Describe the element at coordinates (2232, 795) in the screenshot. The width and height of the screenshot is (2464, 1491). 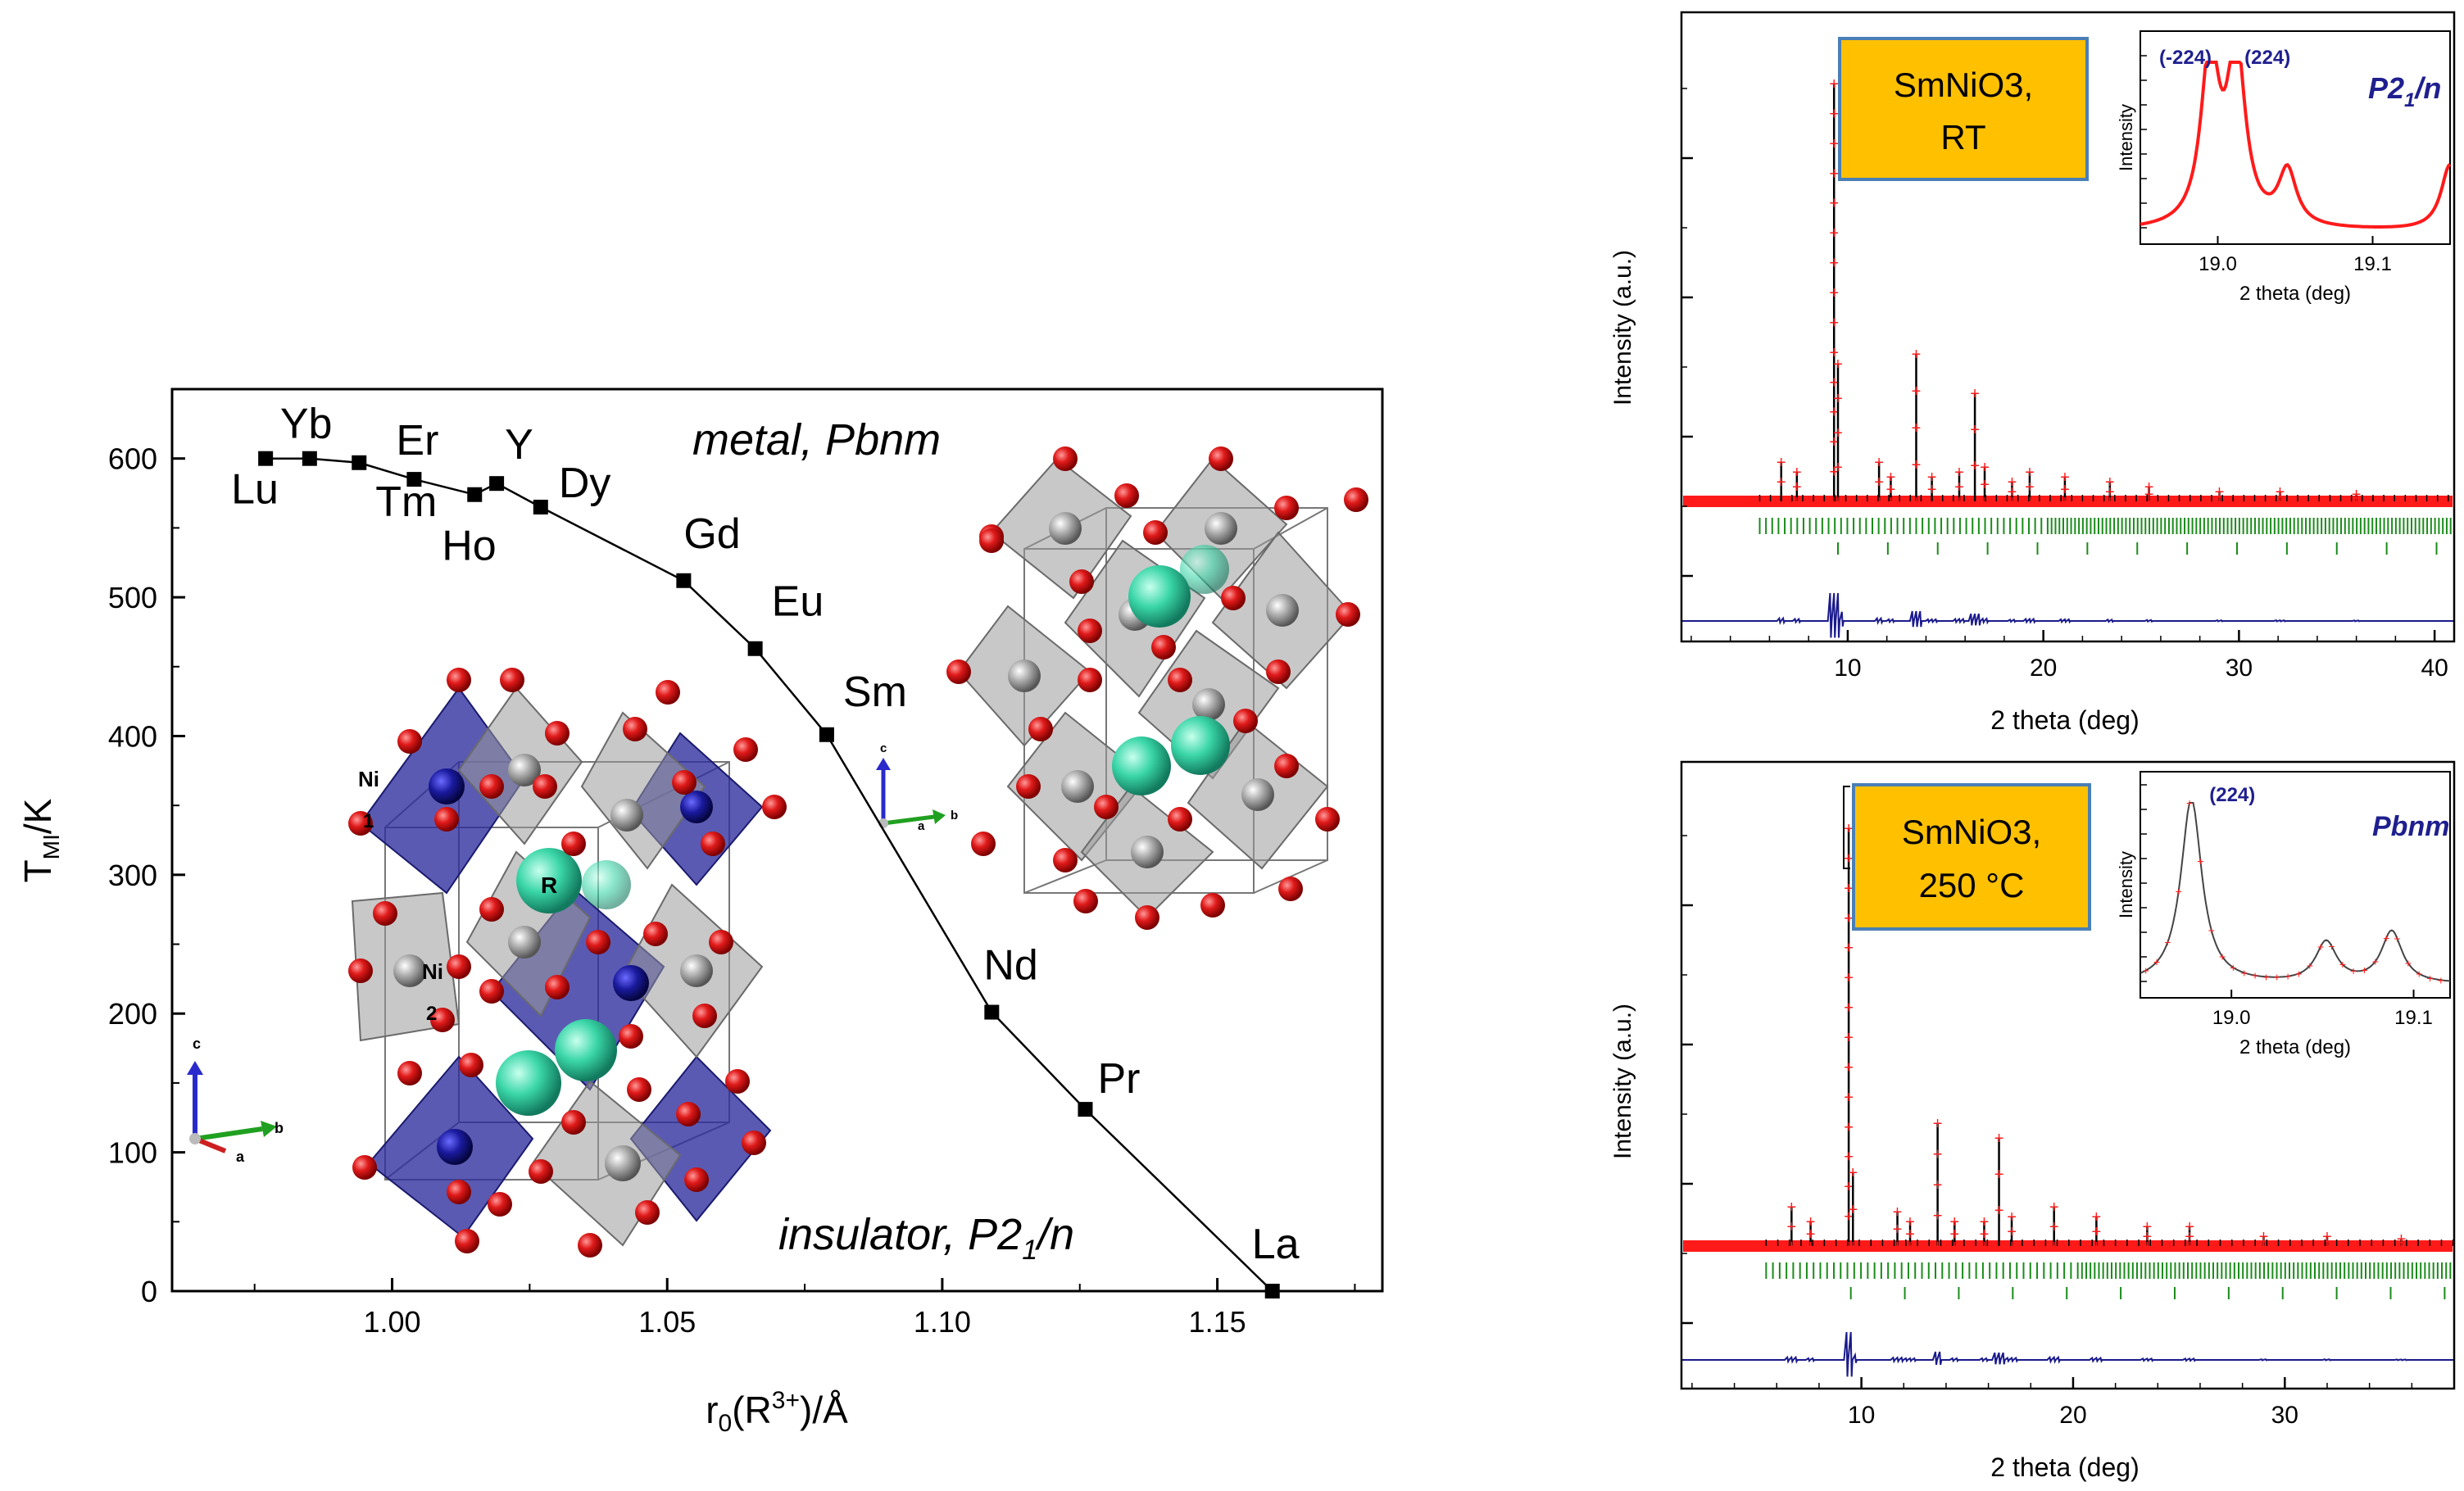
I see `inset-peak-label: (224)` at that location.